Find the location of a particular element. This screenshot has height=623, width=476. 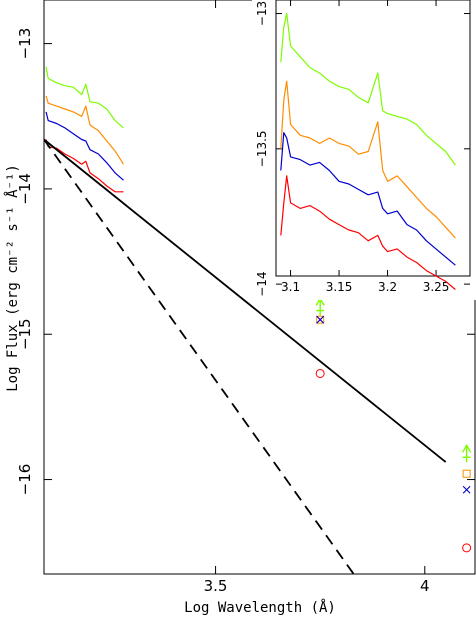

main-y-tick-label: −15 is located at coordinates (25, 334).